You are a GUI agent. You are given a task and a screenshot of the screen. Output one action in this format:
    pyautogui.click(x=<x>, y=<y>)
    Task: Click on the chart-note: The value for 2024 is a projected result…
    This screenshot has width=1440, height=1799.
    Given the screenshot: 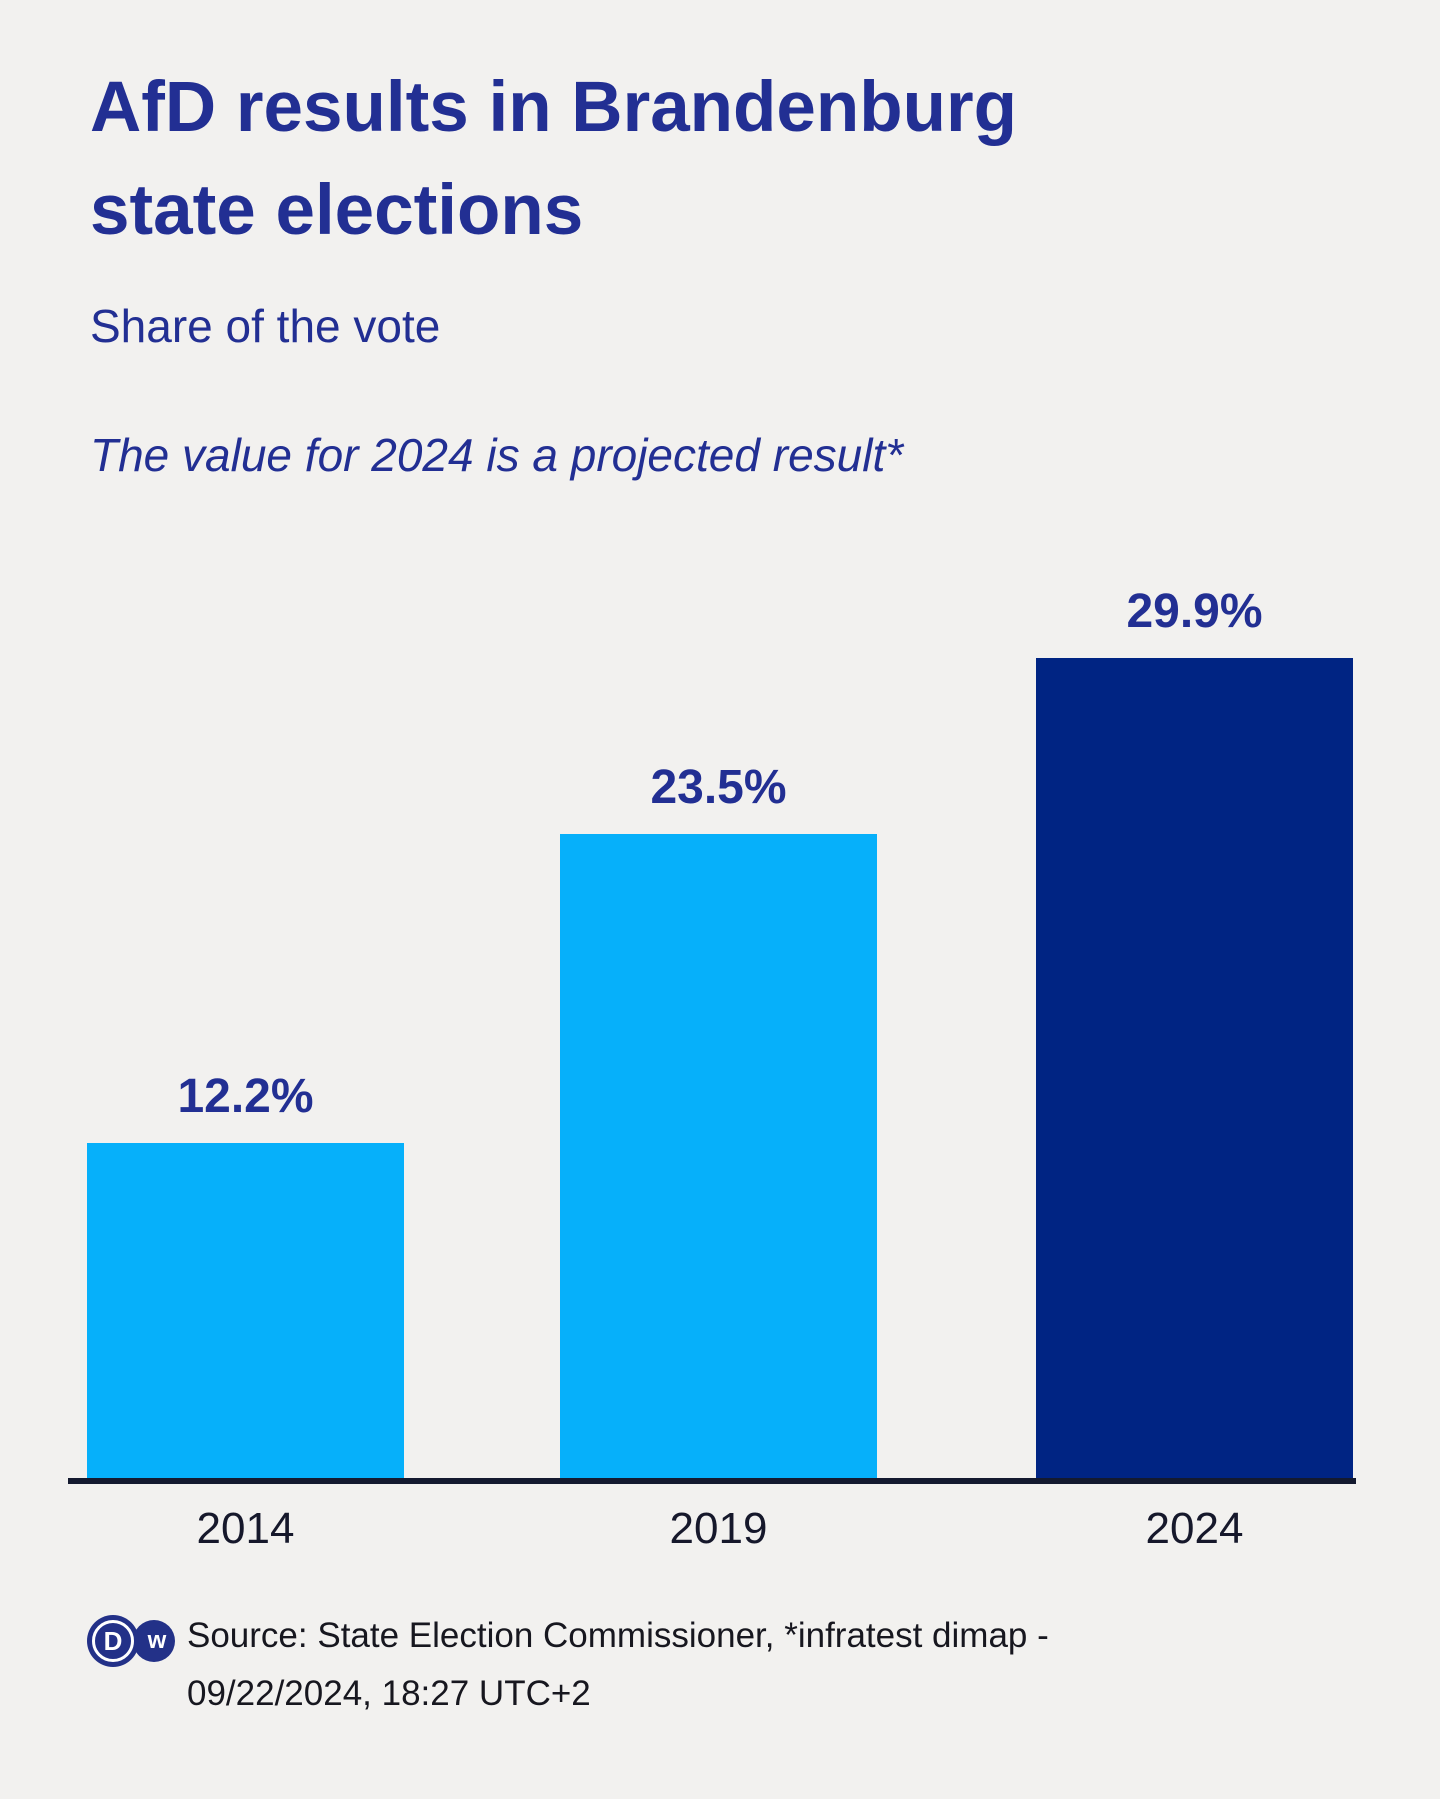 What is the action you would take?
    pyautogui.click(x=497, y=455)
    